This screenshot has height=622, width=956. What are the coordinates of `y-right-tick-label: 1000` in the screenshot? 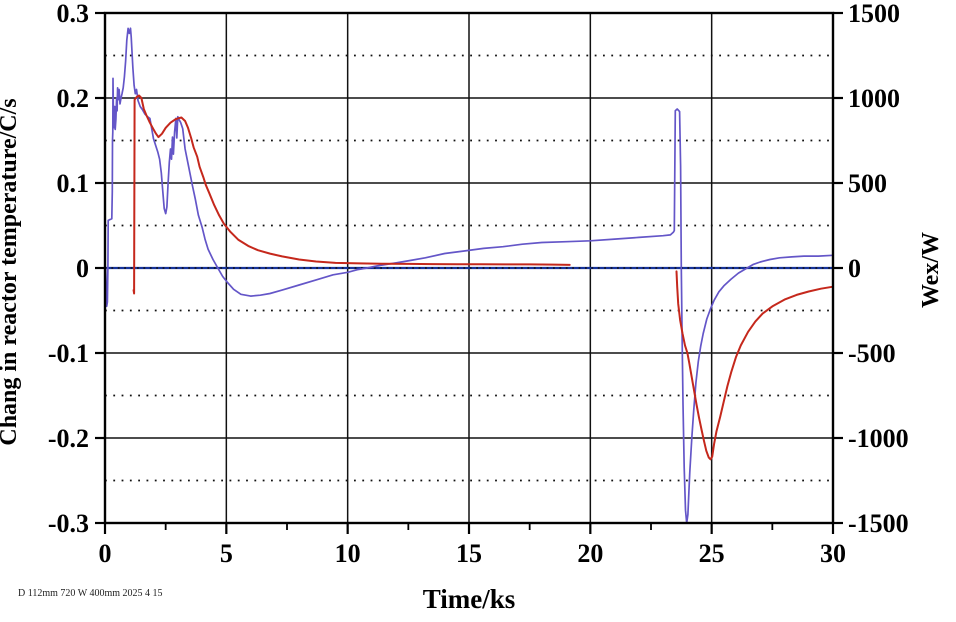 It's located at (874, 98).